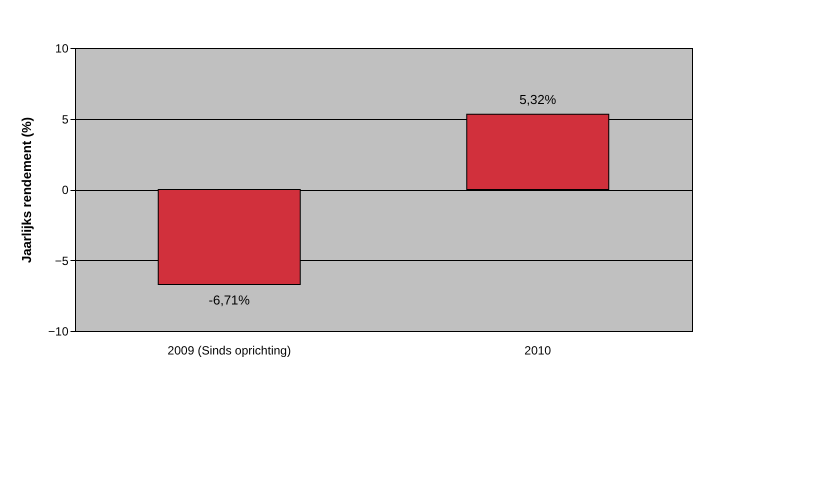  Describe the element at coordinates (229, 300) in the screenshot. I see `data-label: -6,71%` at that location.